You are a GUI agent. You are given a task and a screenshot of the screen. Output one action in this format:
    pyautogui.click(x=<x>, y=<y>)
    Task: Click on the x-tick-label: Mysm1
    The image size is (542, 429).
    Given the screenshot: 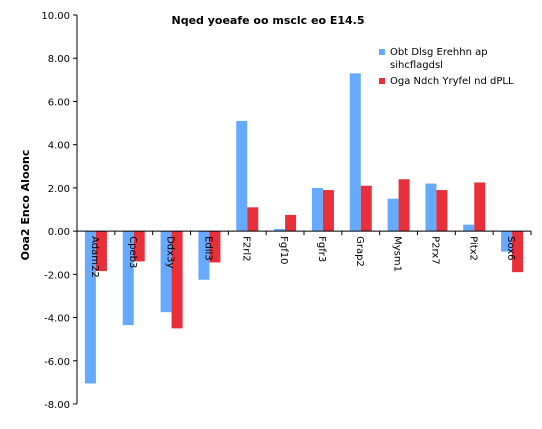 What is the action you would take?
    pyautogui.click(x=397, y=254)
    